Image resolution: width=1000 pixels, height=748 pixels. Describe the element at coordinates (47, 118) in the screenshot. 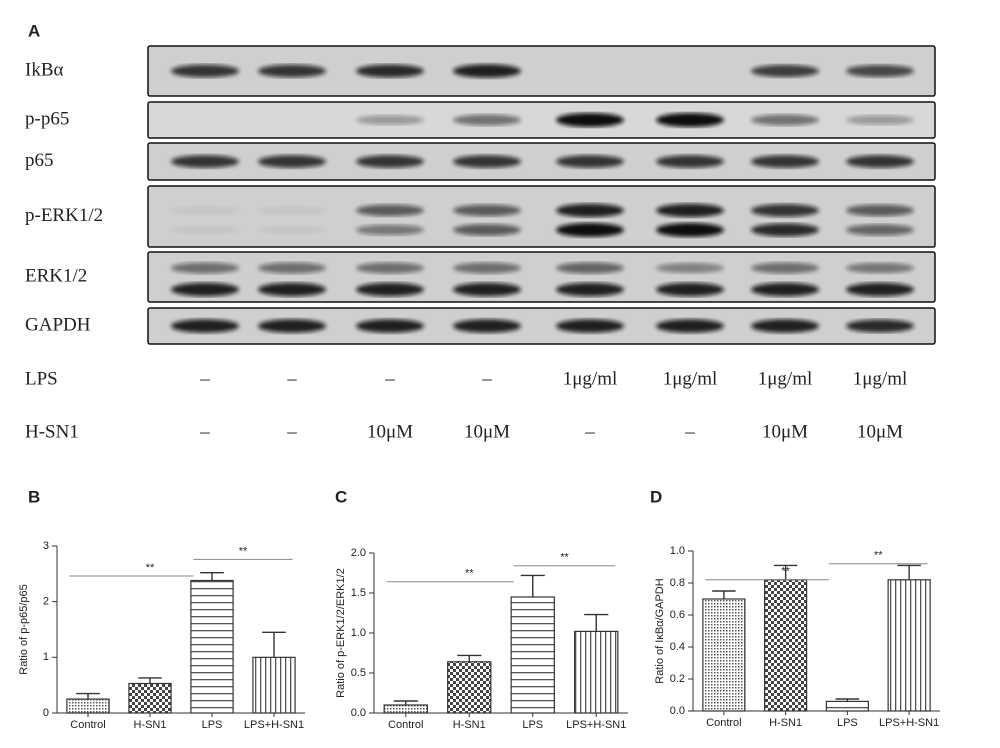

I see `blot-row-label: p-p65` at that location.